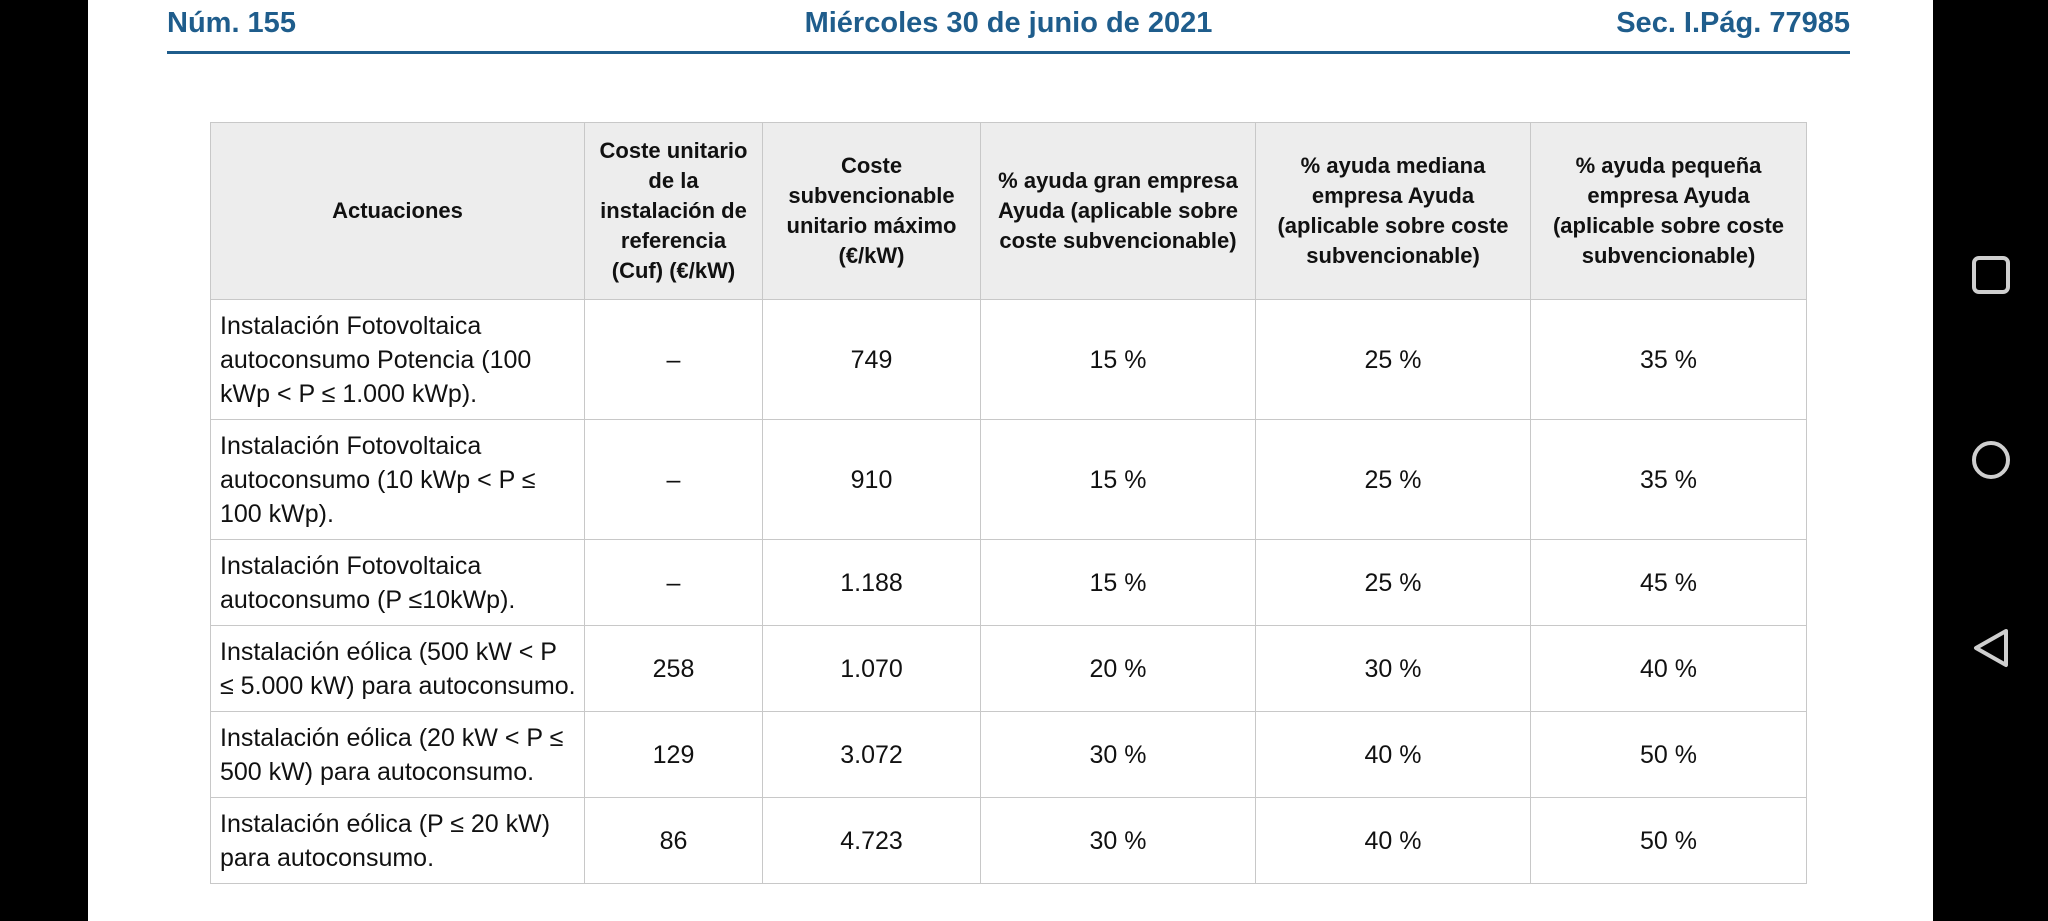  I want to click on section-page: Sec. I. Pág. 77985, so click(1733, 23).